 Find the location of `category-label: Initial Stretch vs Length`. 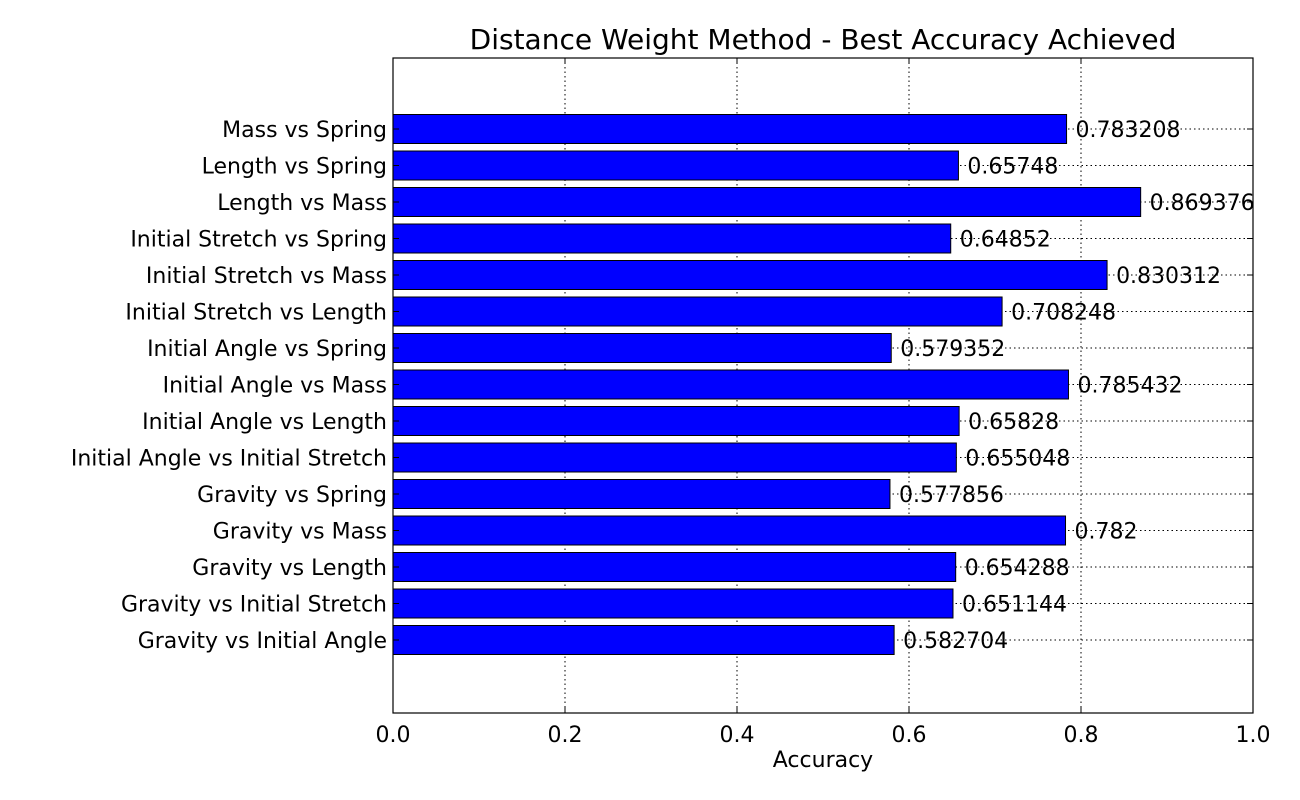

category-label: Initial Stretch vs Length is located at coordinates (256, 313).